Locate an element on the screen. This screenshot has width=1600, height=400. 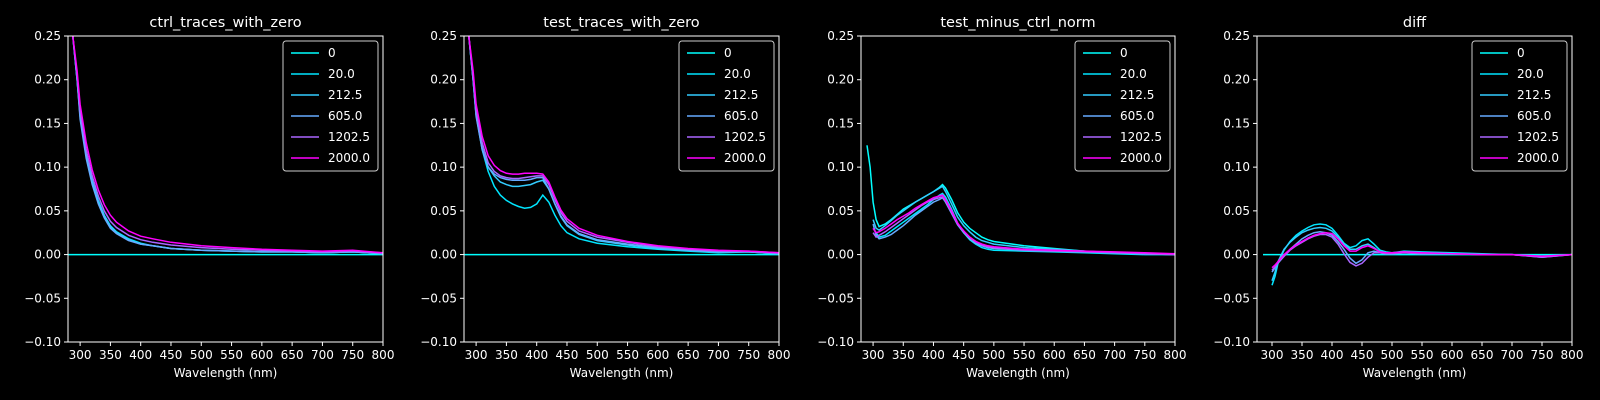
y-tick-label: 0.20 is located at coordinates (840, 80).